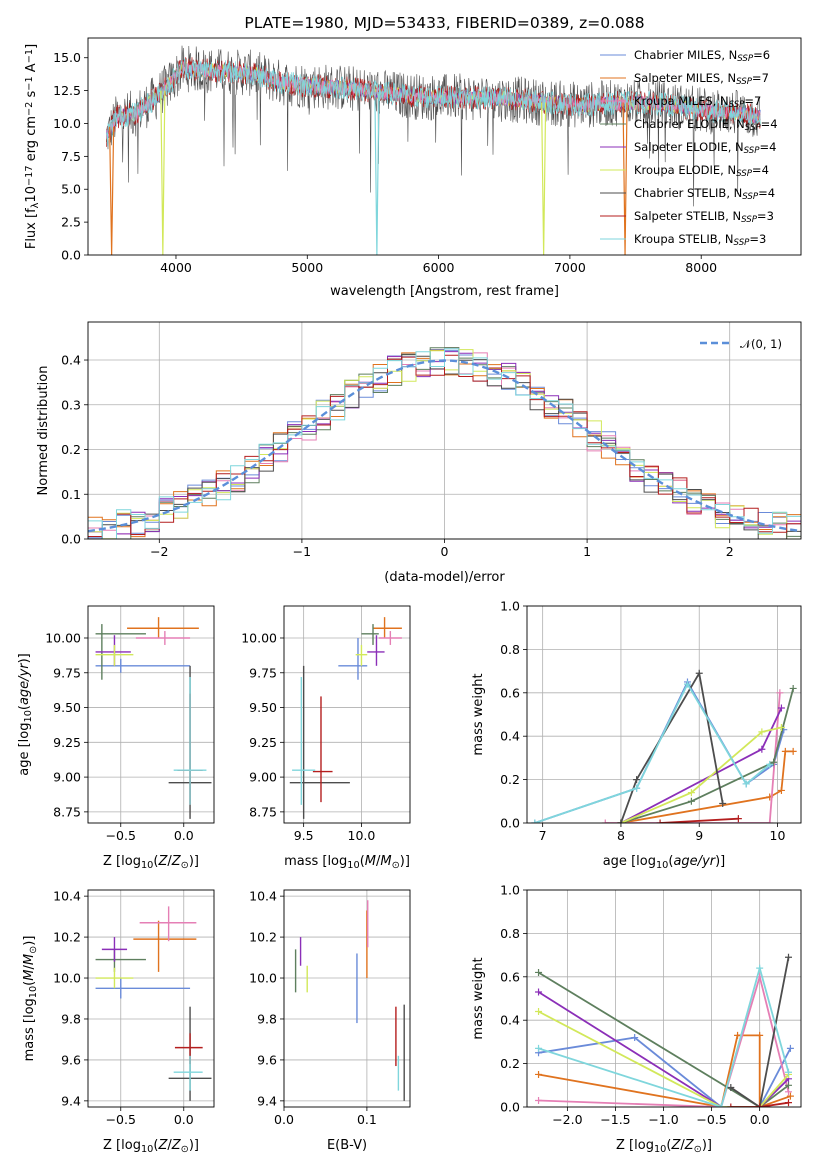  What do you see at coordinates (570, 267) in the screenshot?
I see `x-tick-label: 7000` at bounding box center [570, 267].